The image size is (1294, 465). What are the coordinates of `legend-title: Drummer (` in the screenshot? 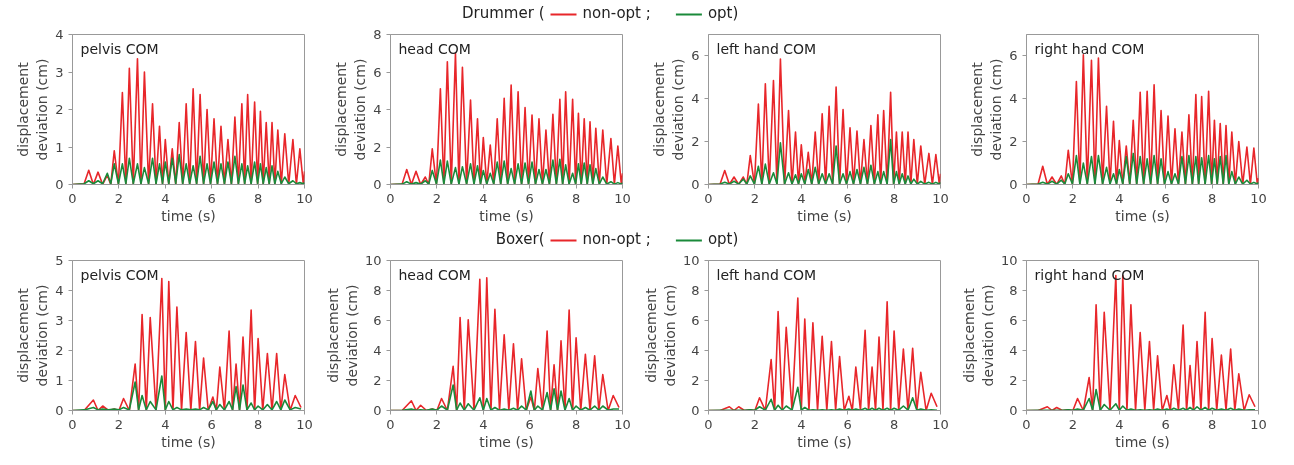 It's located at (503, 12).